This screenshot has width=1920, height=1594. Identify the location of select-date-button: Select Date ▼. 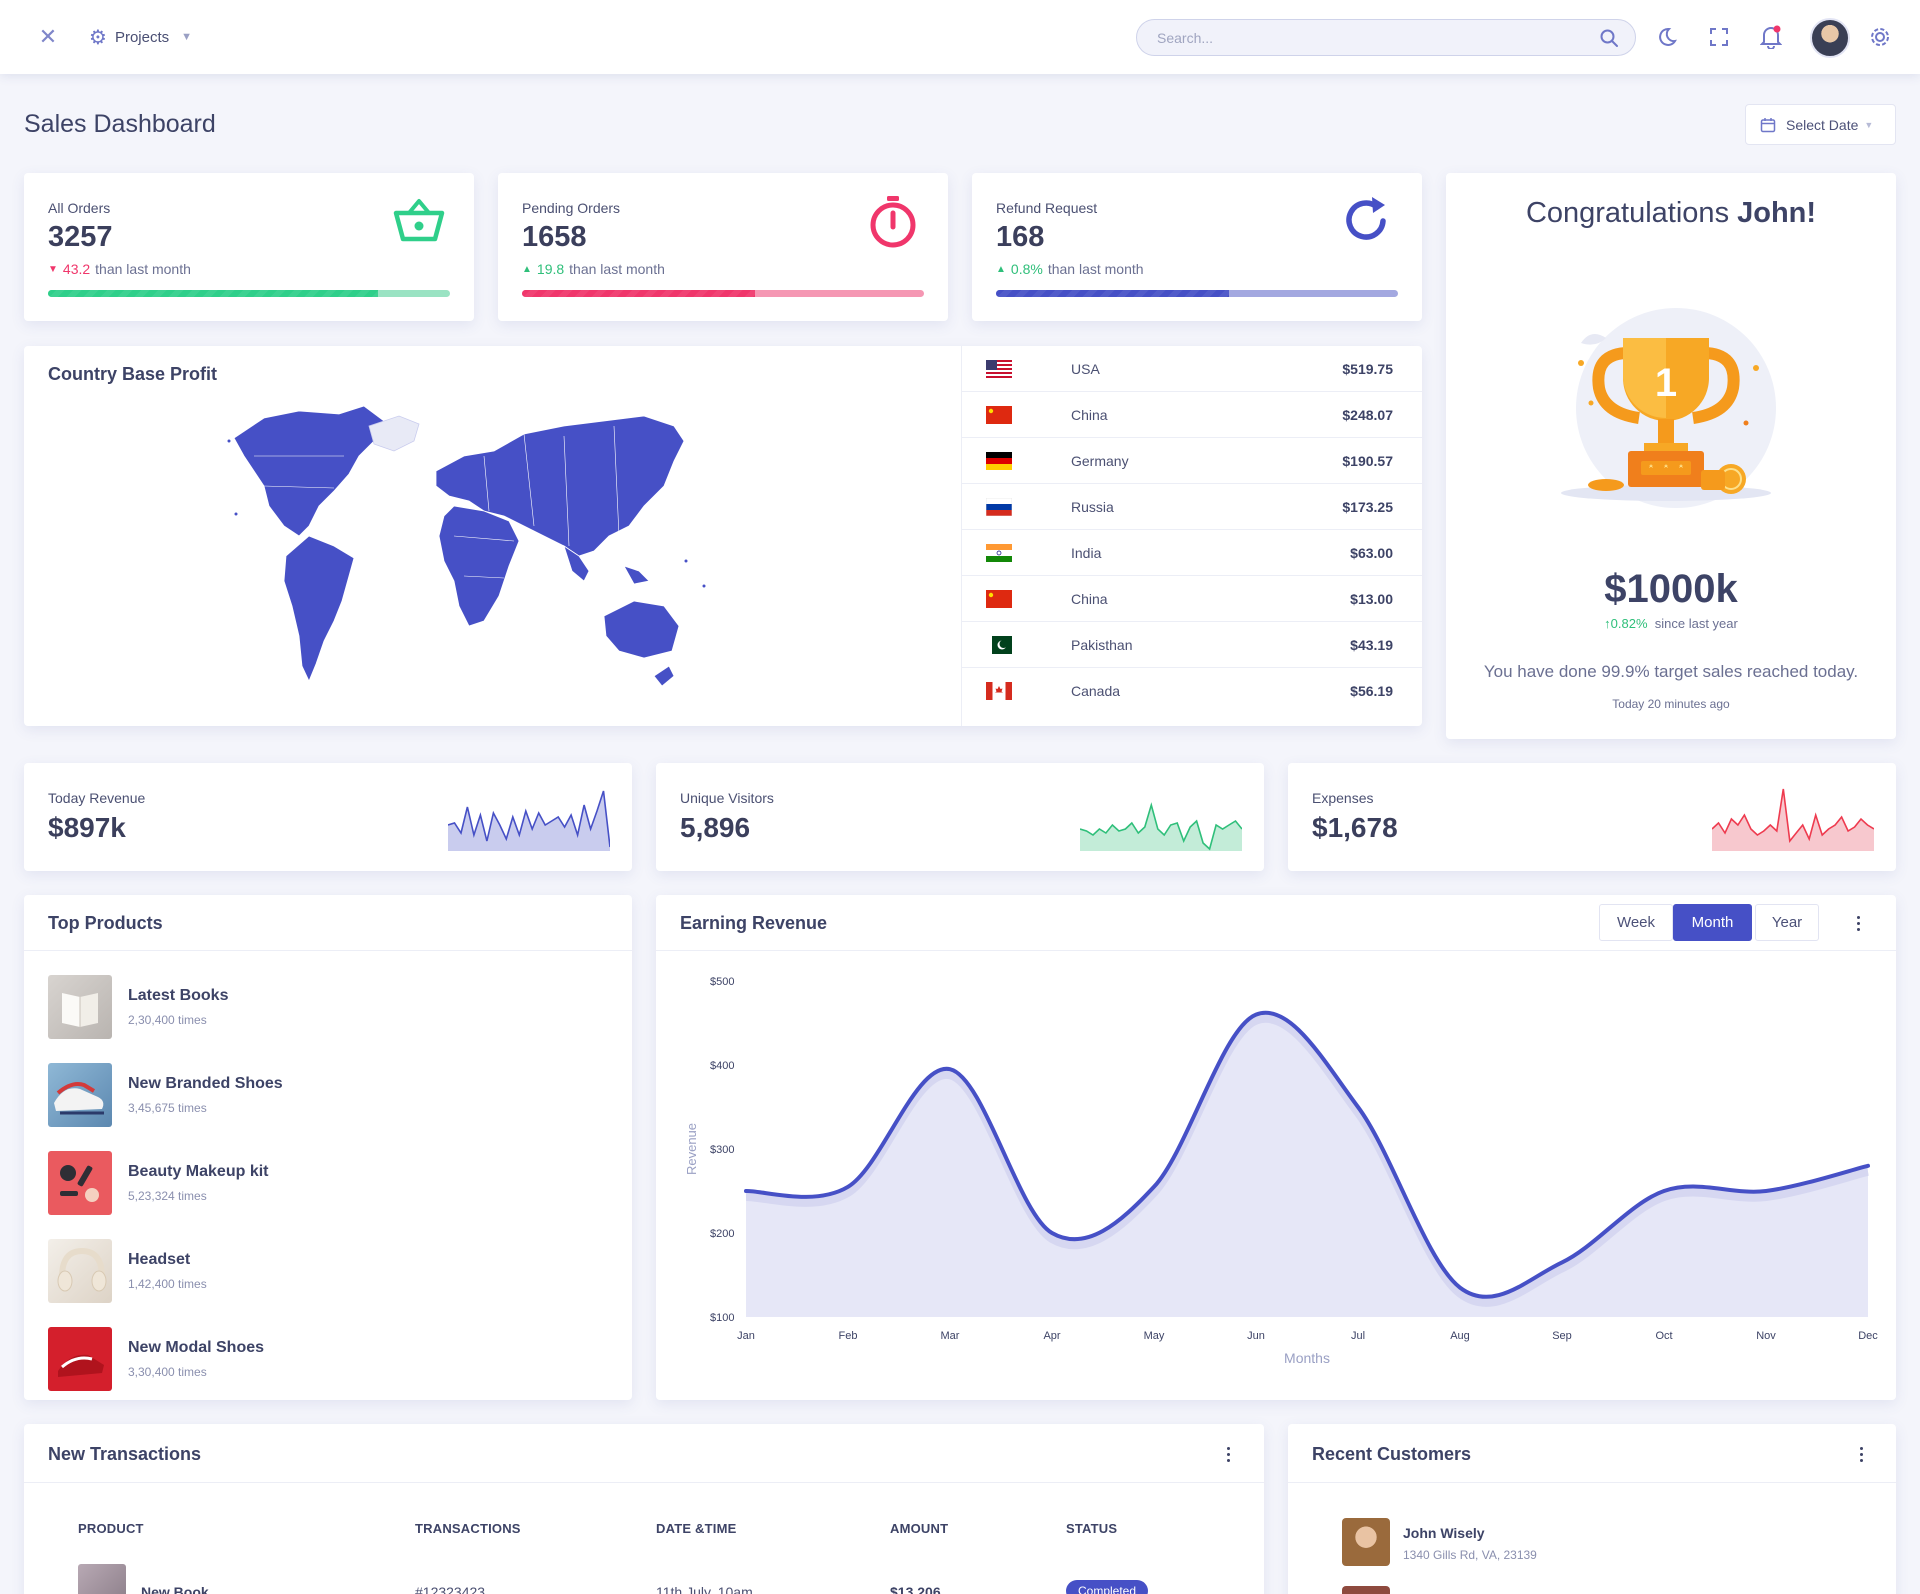
(1820, 124).